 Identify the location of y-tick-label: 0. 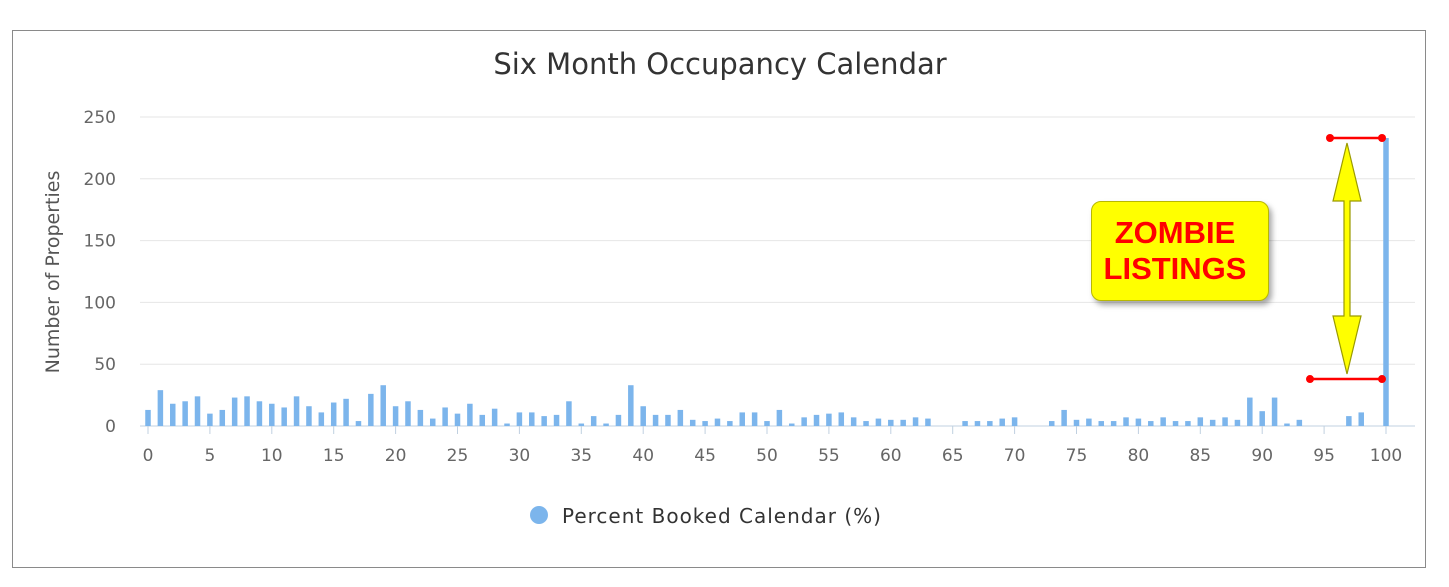
(110, 427).